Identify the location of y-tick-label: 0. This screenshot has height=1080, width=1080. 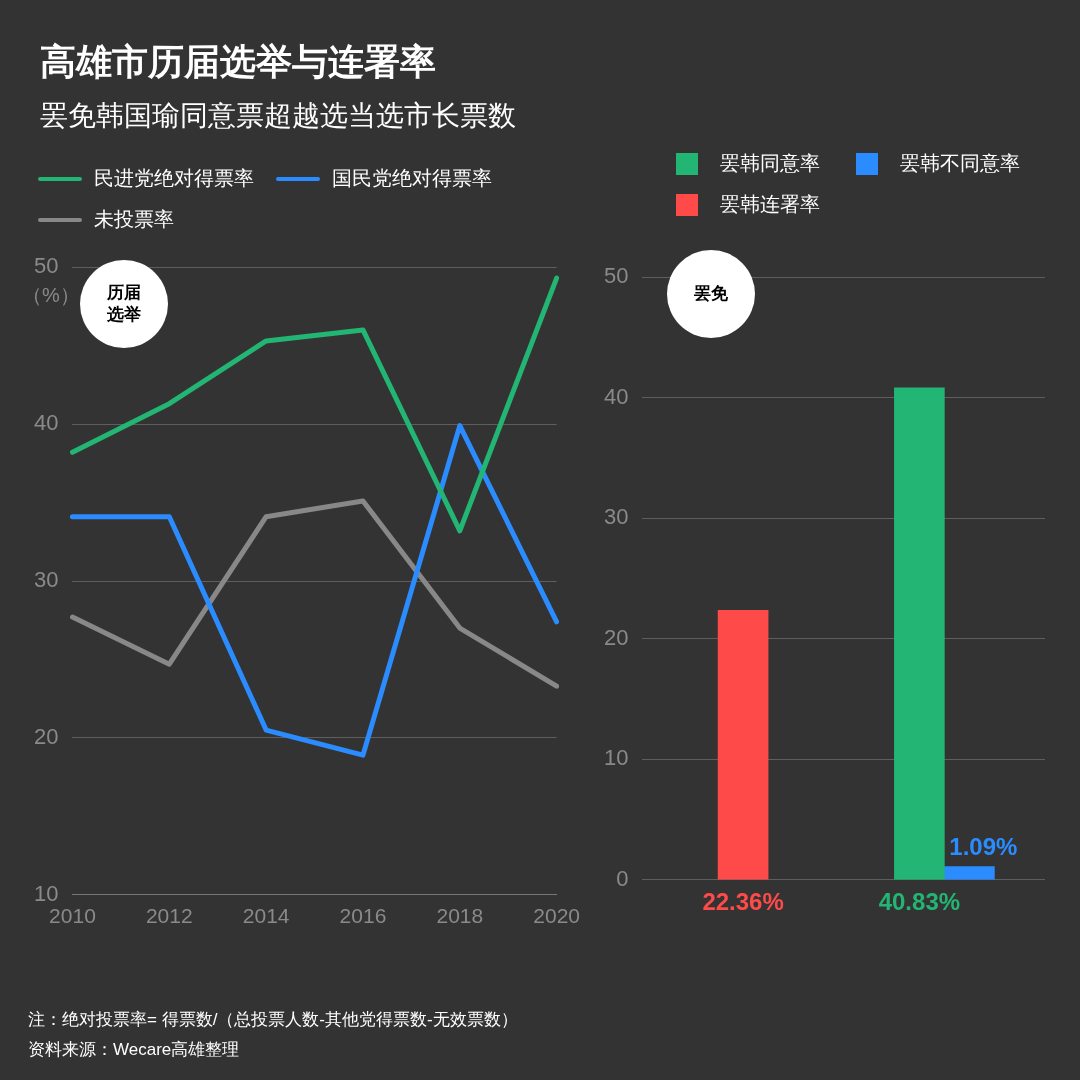
(622, 878).